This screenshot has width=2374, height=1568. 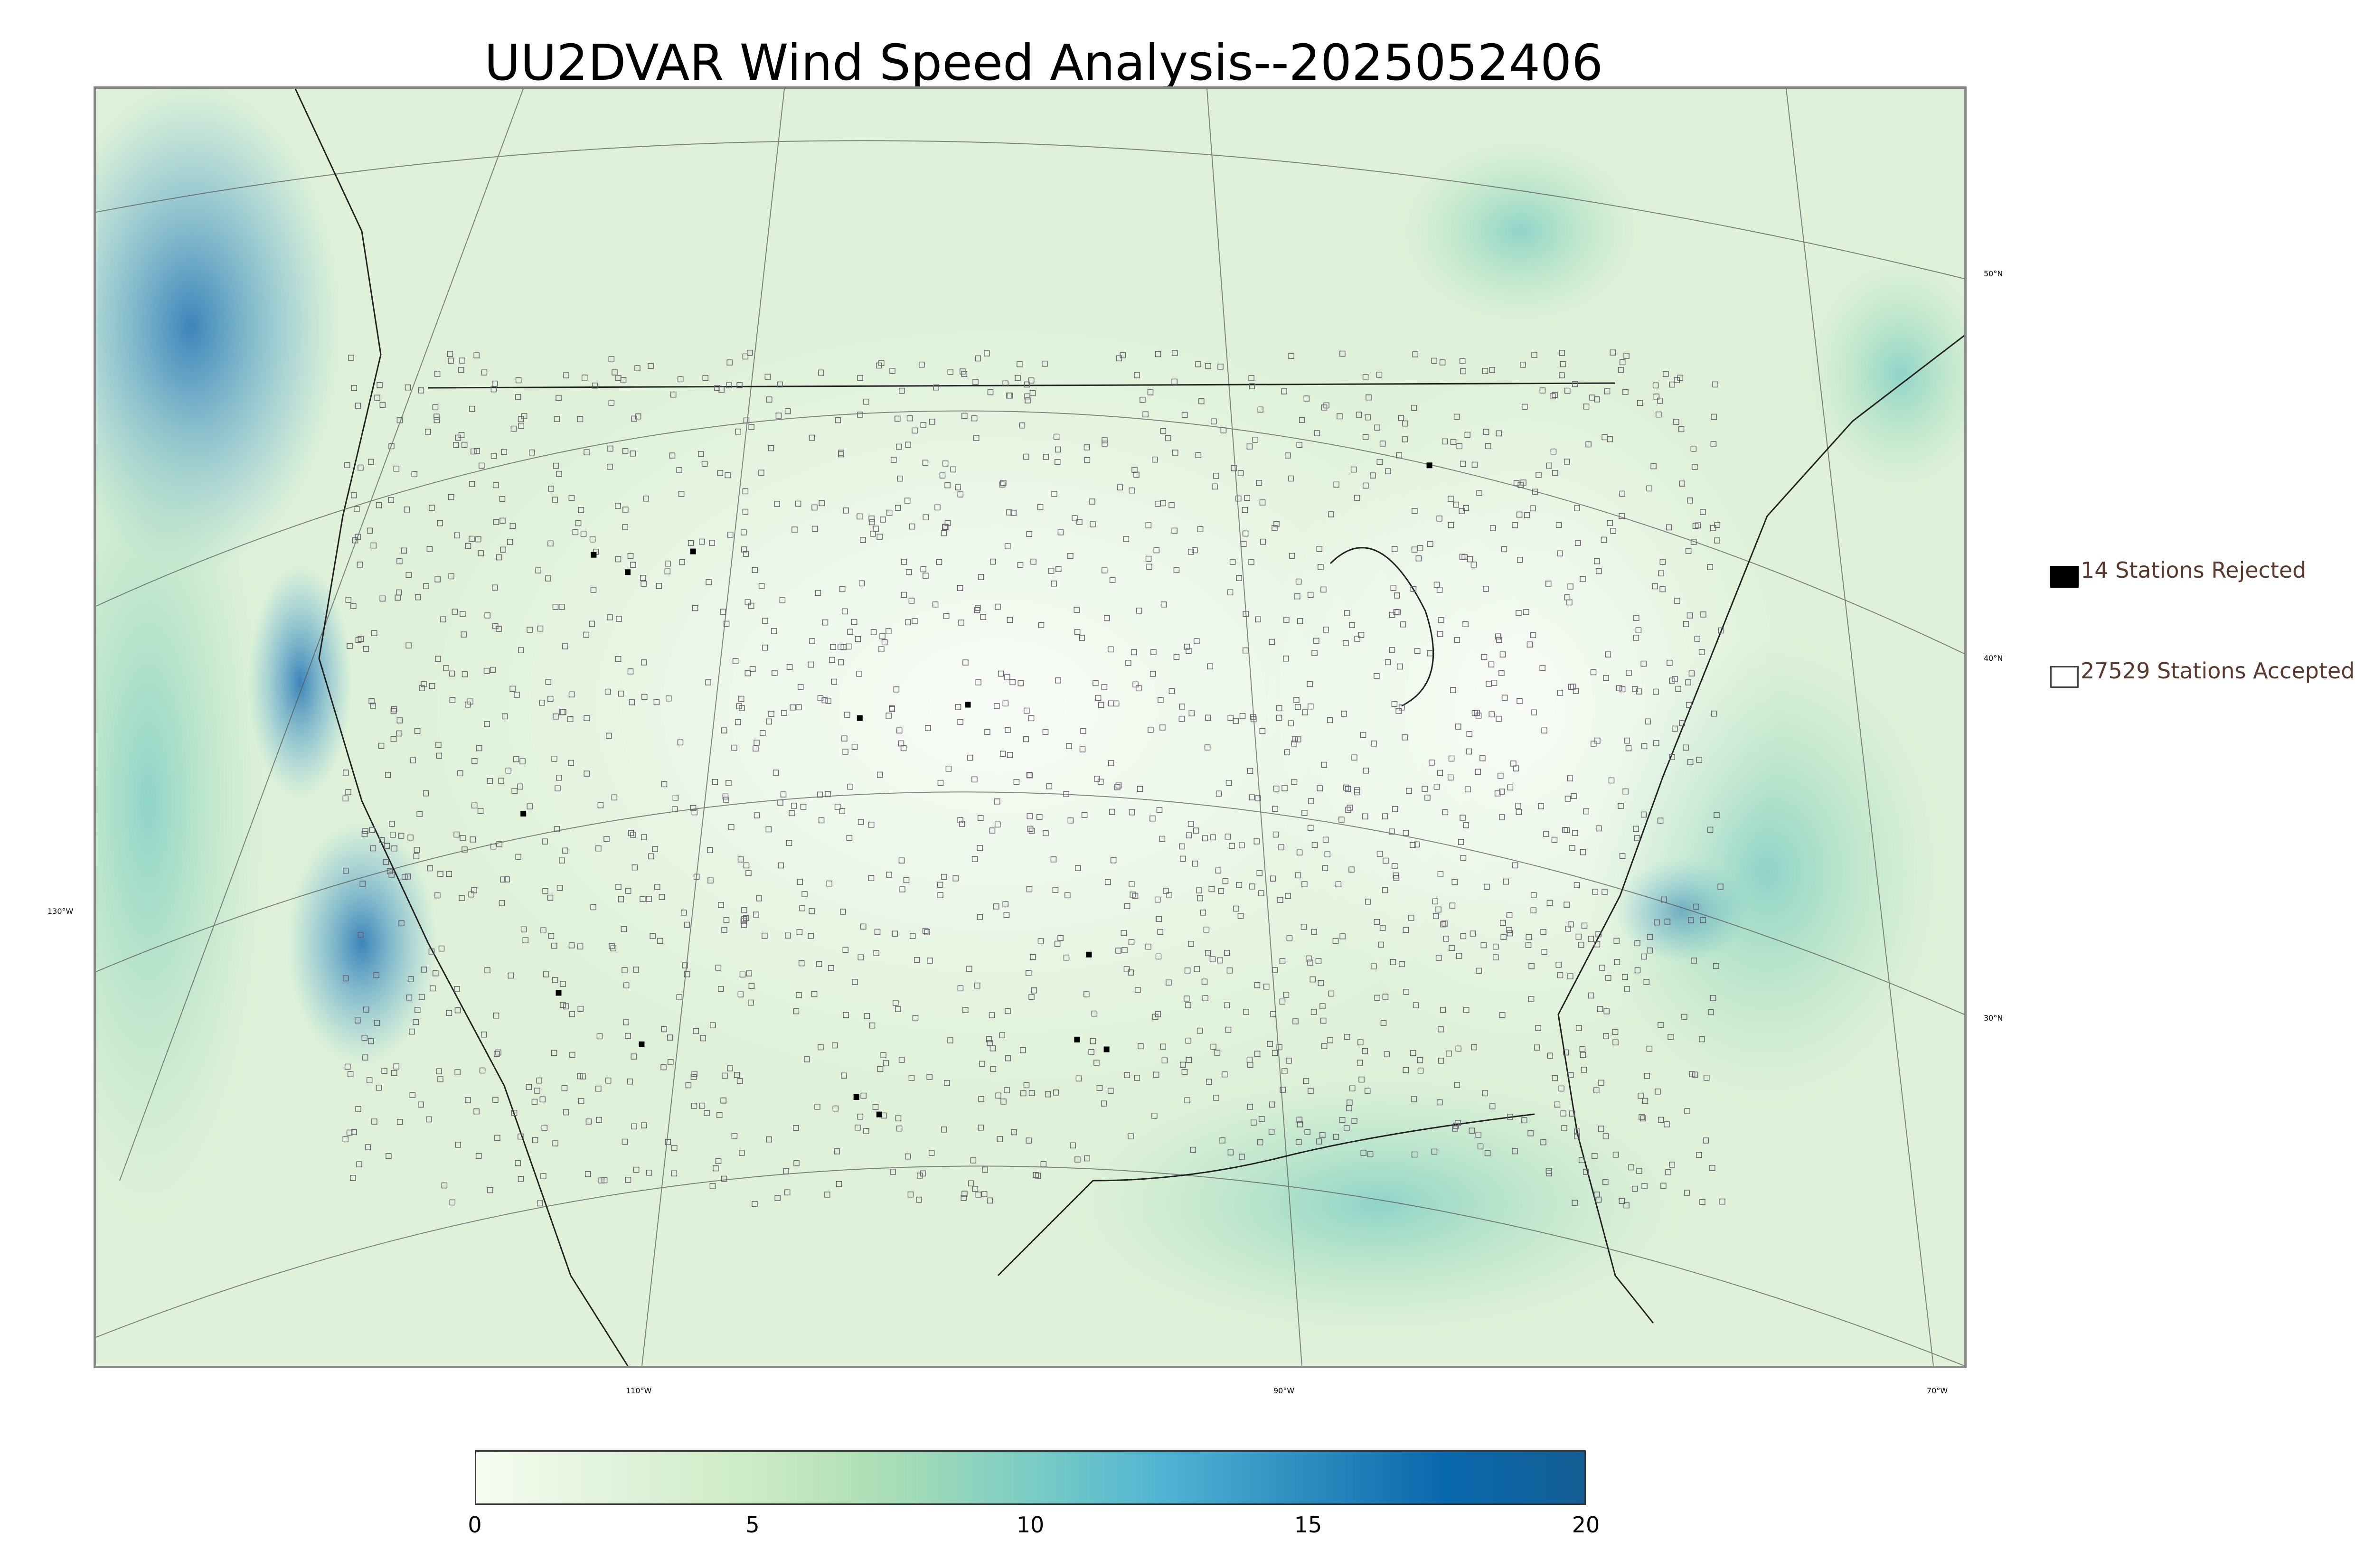 I want to click on lon-label-110w: 110°W, so click(x=639, y=1390).